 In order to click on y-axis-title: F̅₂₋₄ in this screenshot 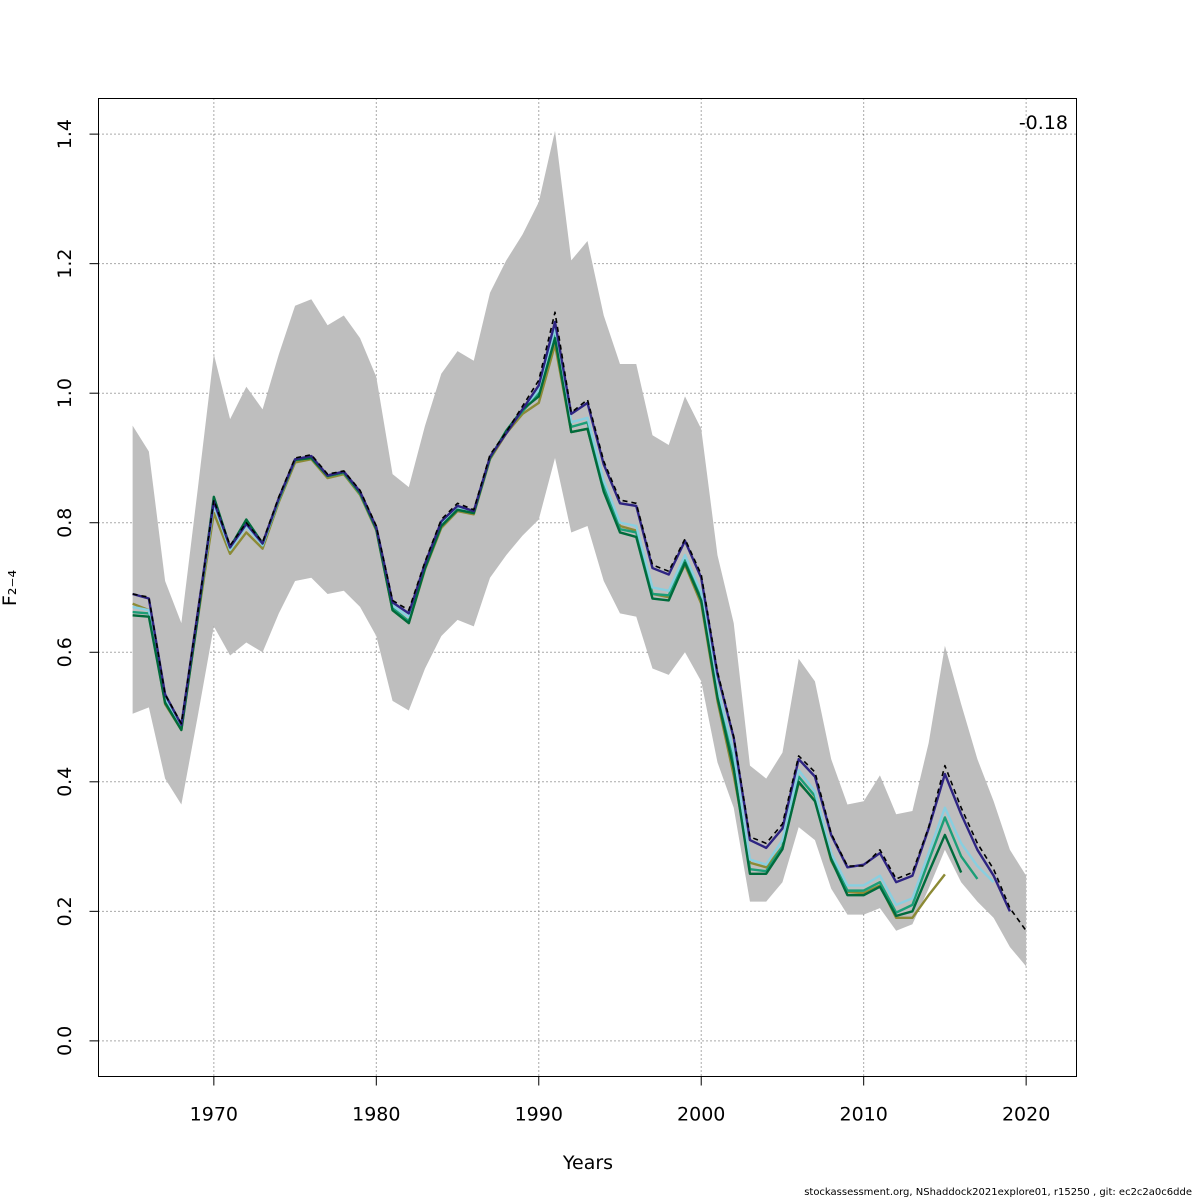, I will do `click(10, 588)`.